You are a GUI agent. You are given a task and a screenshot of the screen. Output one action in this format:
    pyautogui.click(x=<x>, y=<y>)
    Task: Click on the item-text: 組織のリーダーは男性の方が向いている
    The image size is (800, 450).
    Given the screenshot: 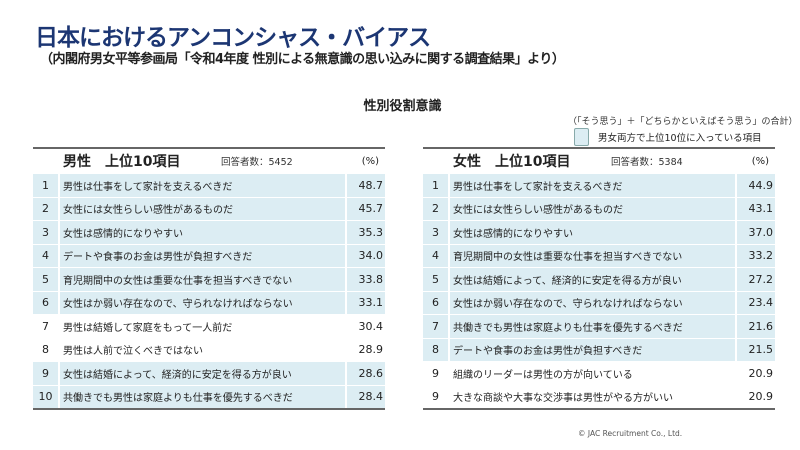 What is the action you would take?
    pyautogui.click(x=591, y=373)
    